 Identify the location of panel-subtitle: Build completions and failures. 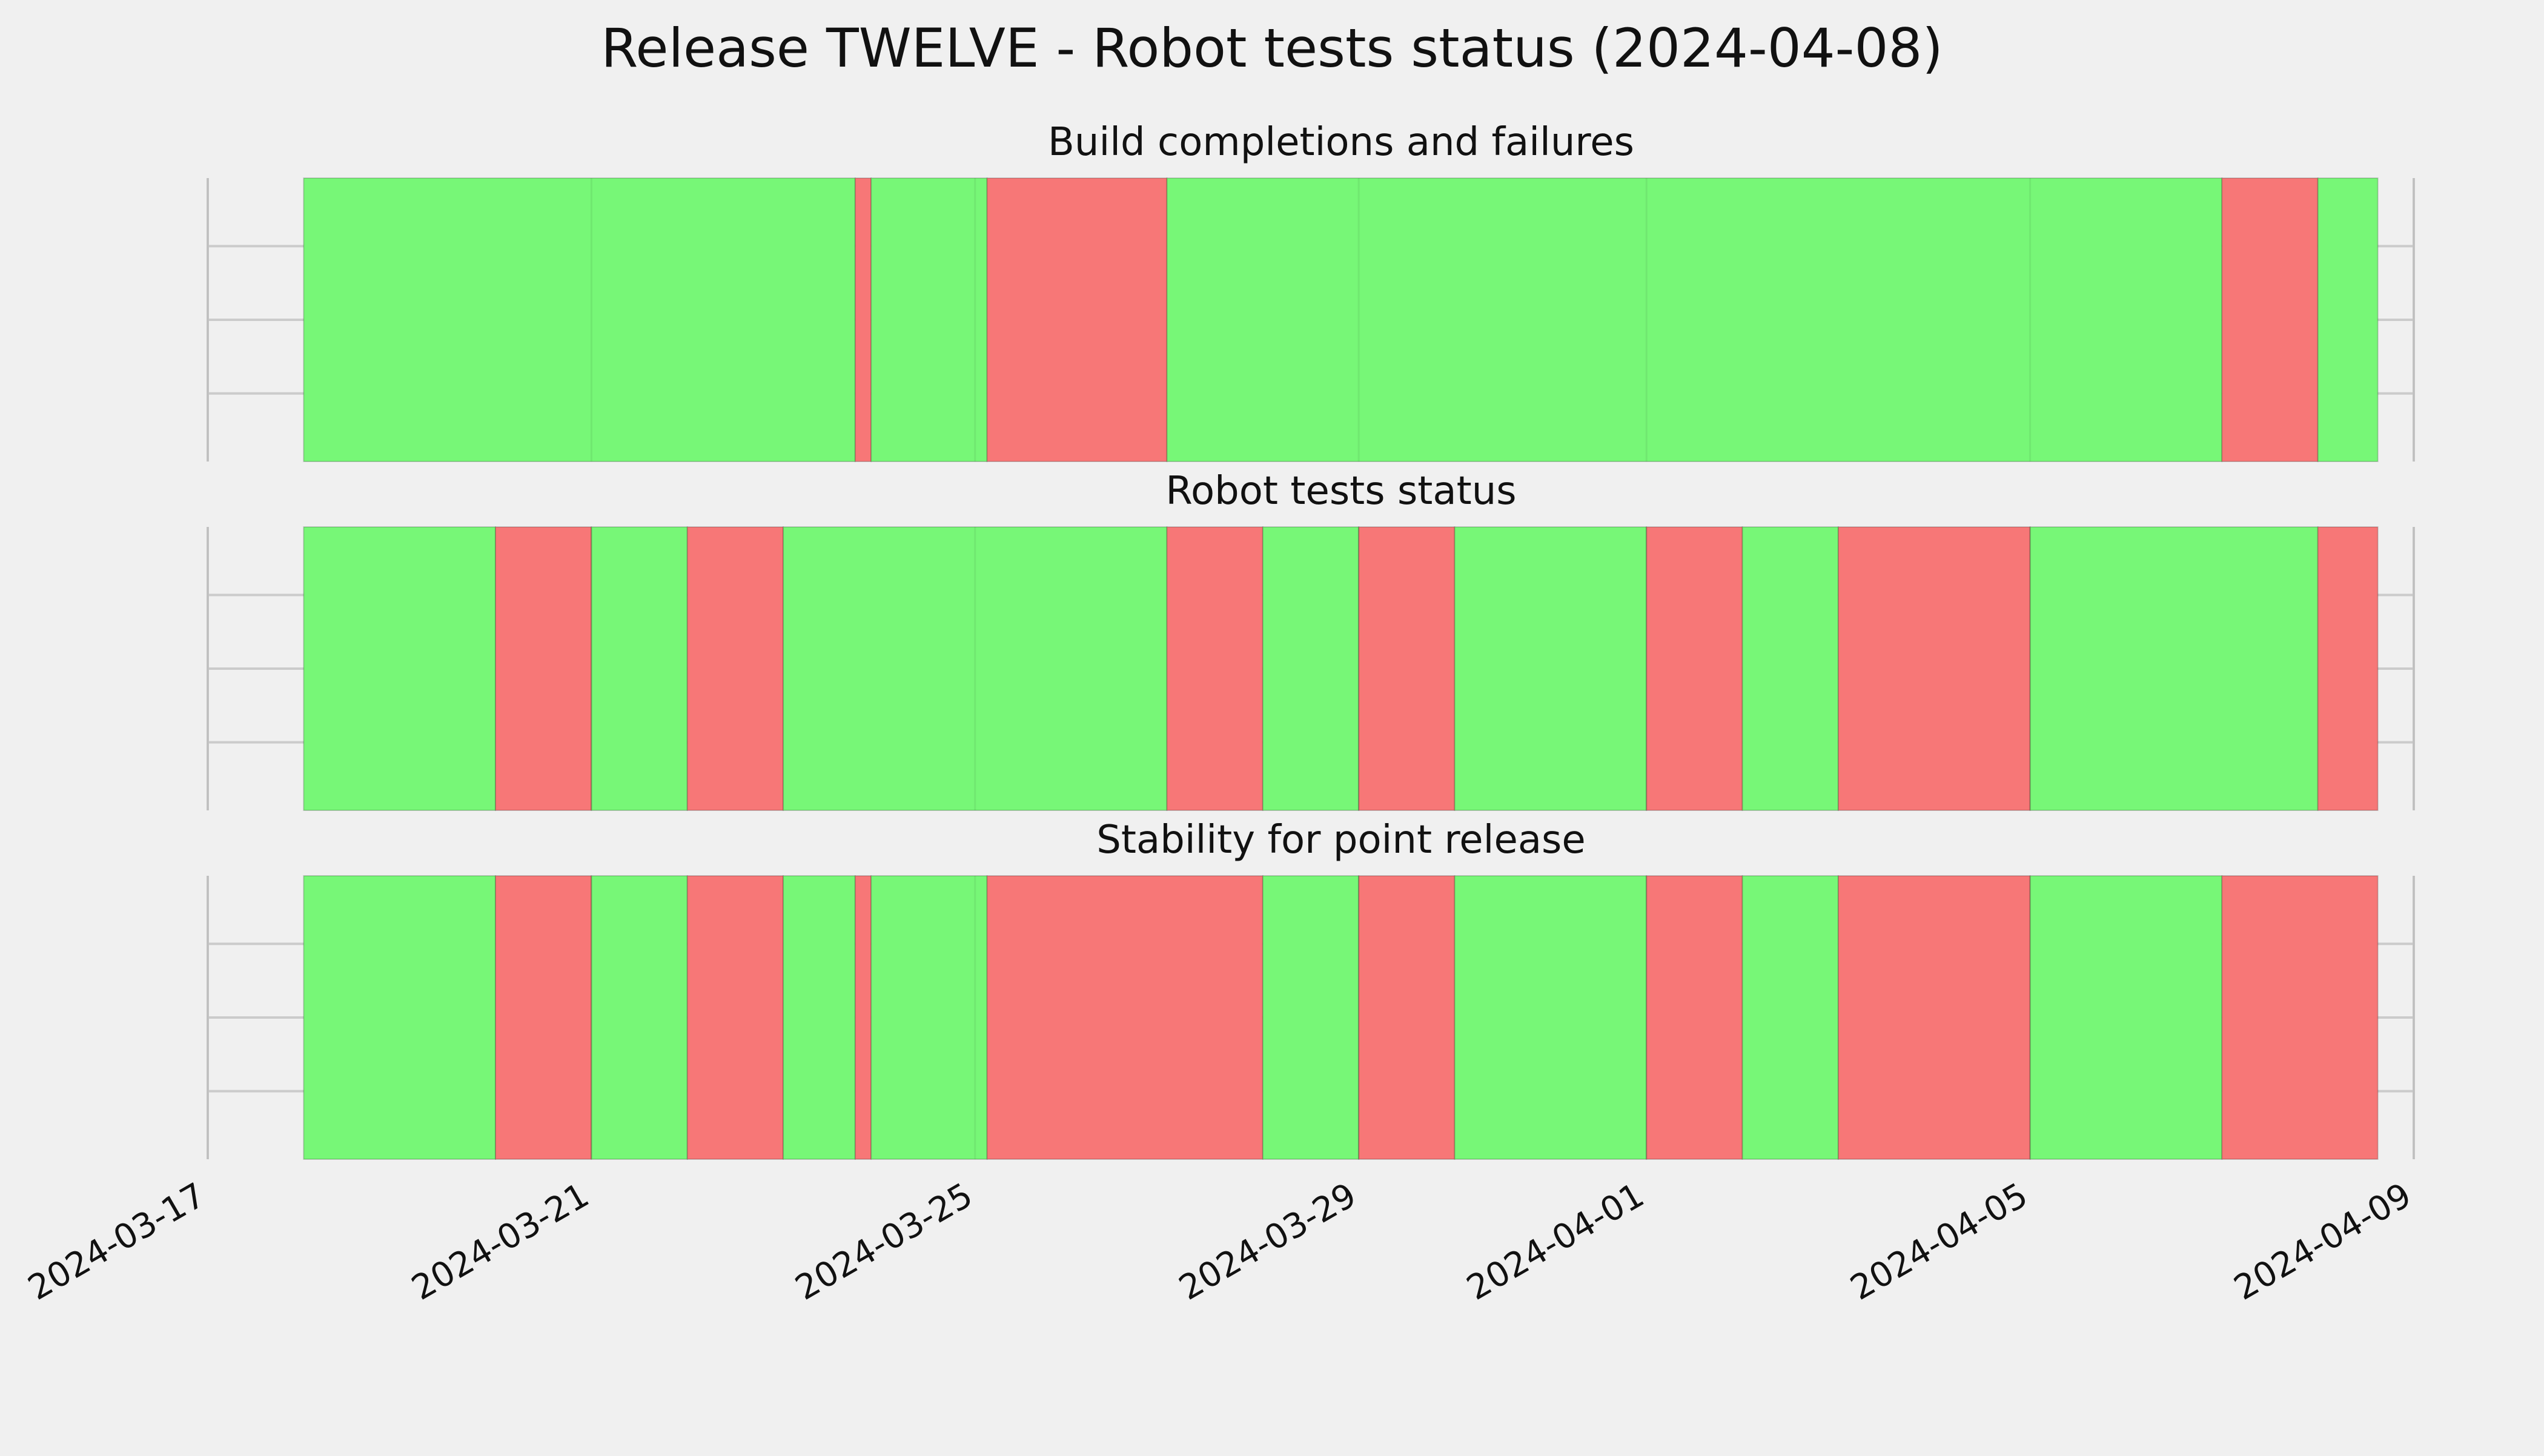
(1341, 142).